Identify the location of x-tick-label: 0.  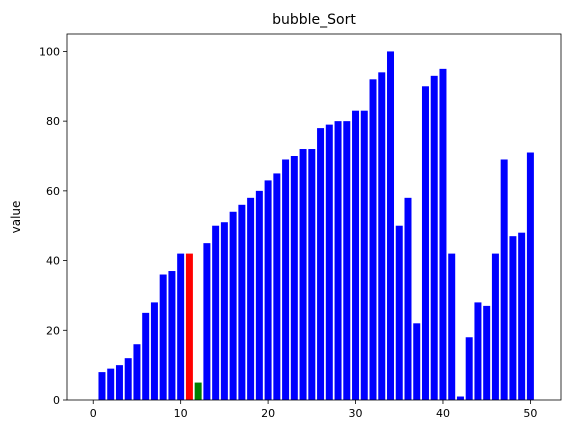
(93, 413).